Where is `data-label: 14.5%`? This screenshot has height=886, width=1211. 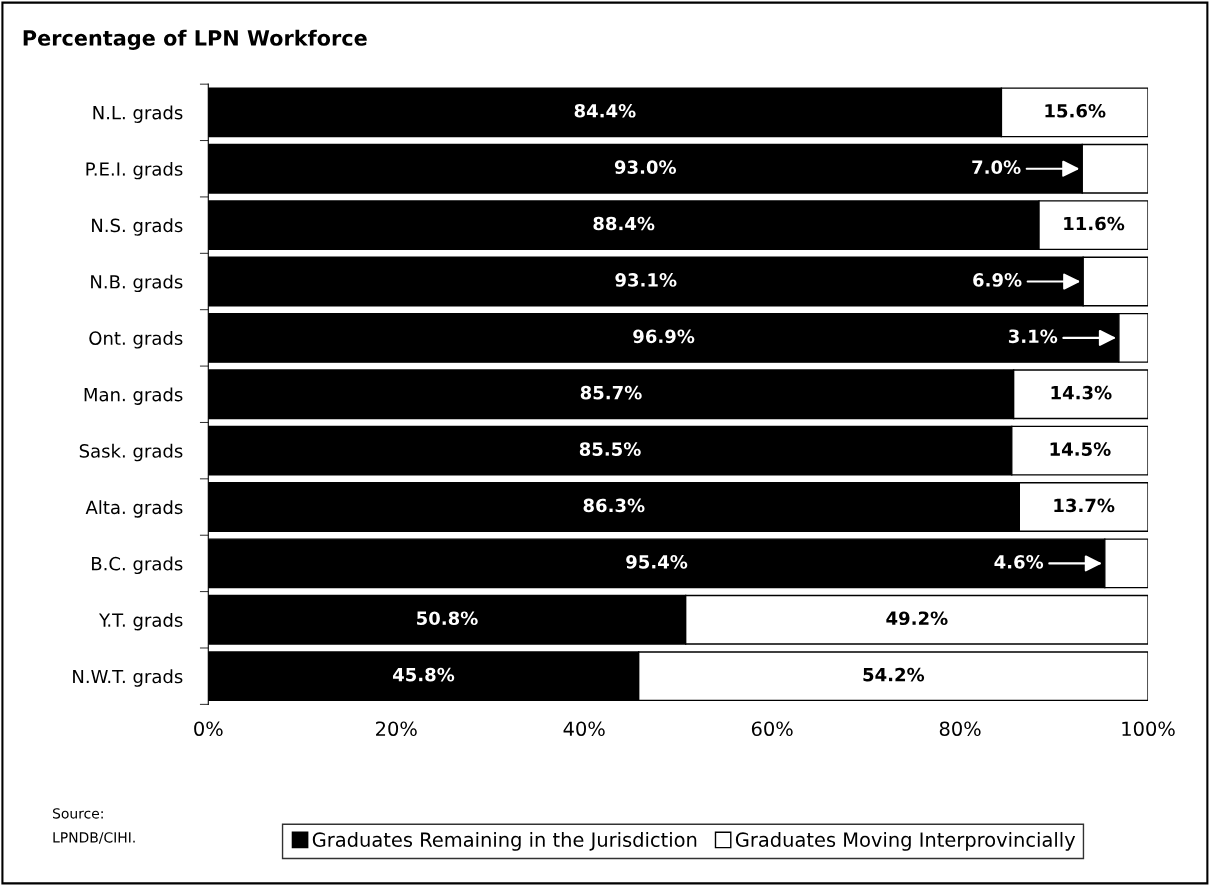
data-label: 14.5% is located at coordinates (1080, 449).